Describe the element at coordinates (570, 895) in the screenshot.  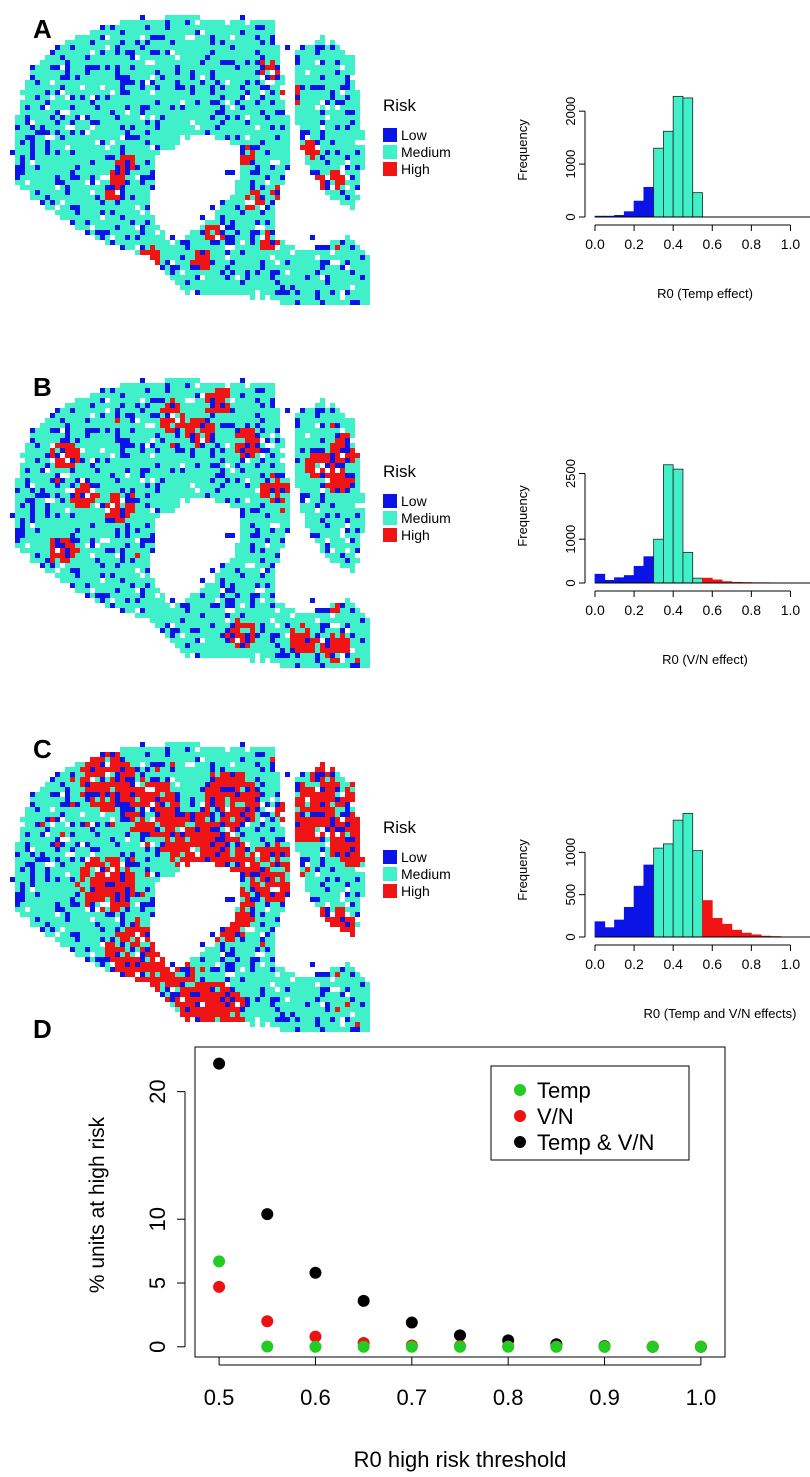
I see `y-tick-label: 500` at that location.